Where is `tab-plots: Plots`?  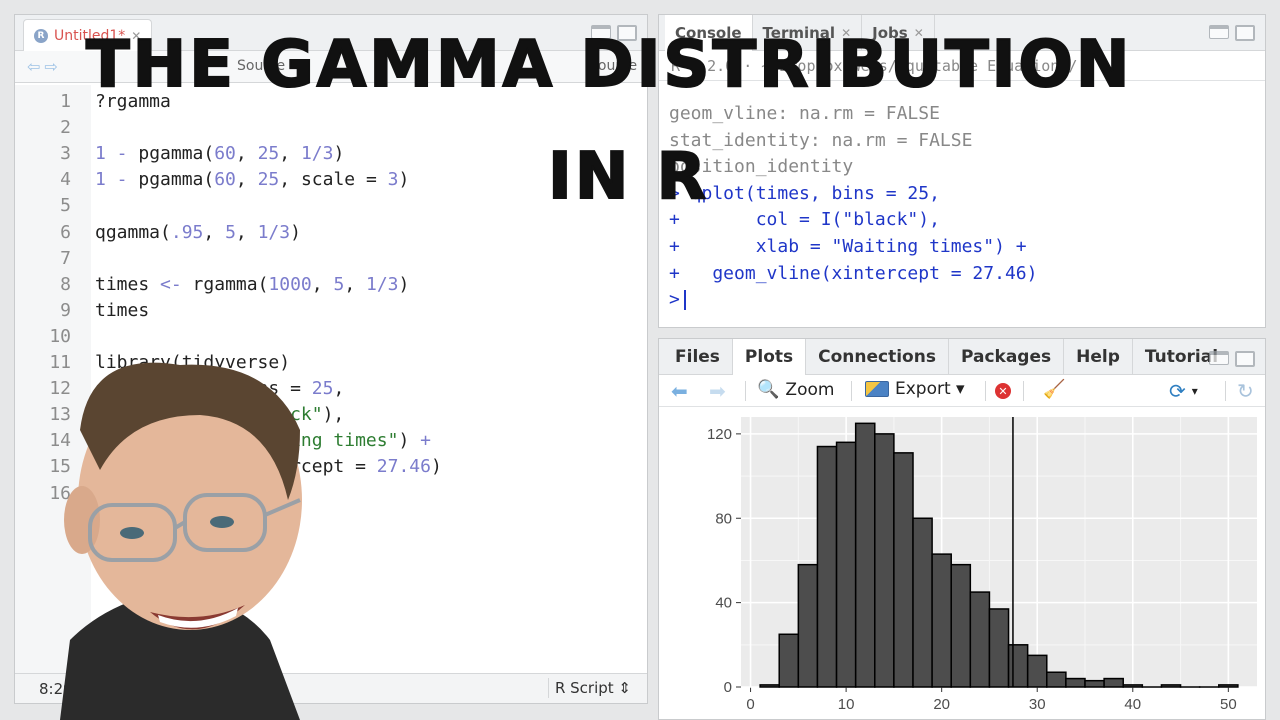 tab-plots: Plots is located at coordinates (769, 357).